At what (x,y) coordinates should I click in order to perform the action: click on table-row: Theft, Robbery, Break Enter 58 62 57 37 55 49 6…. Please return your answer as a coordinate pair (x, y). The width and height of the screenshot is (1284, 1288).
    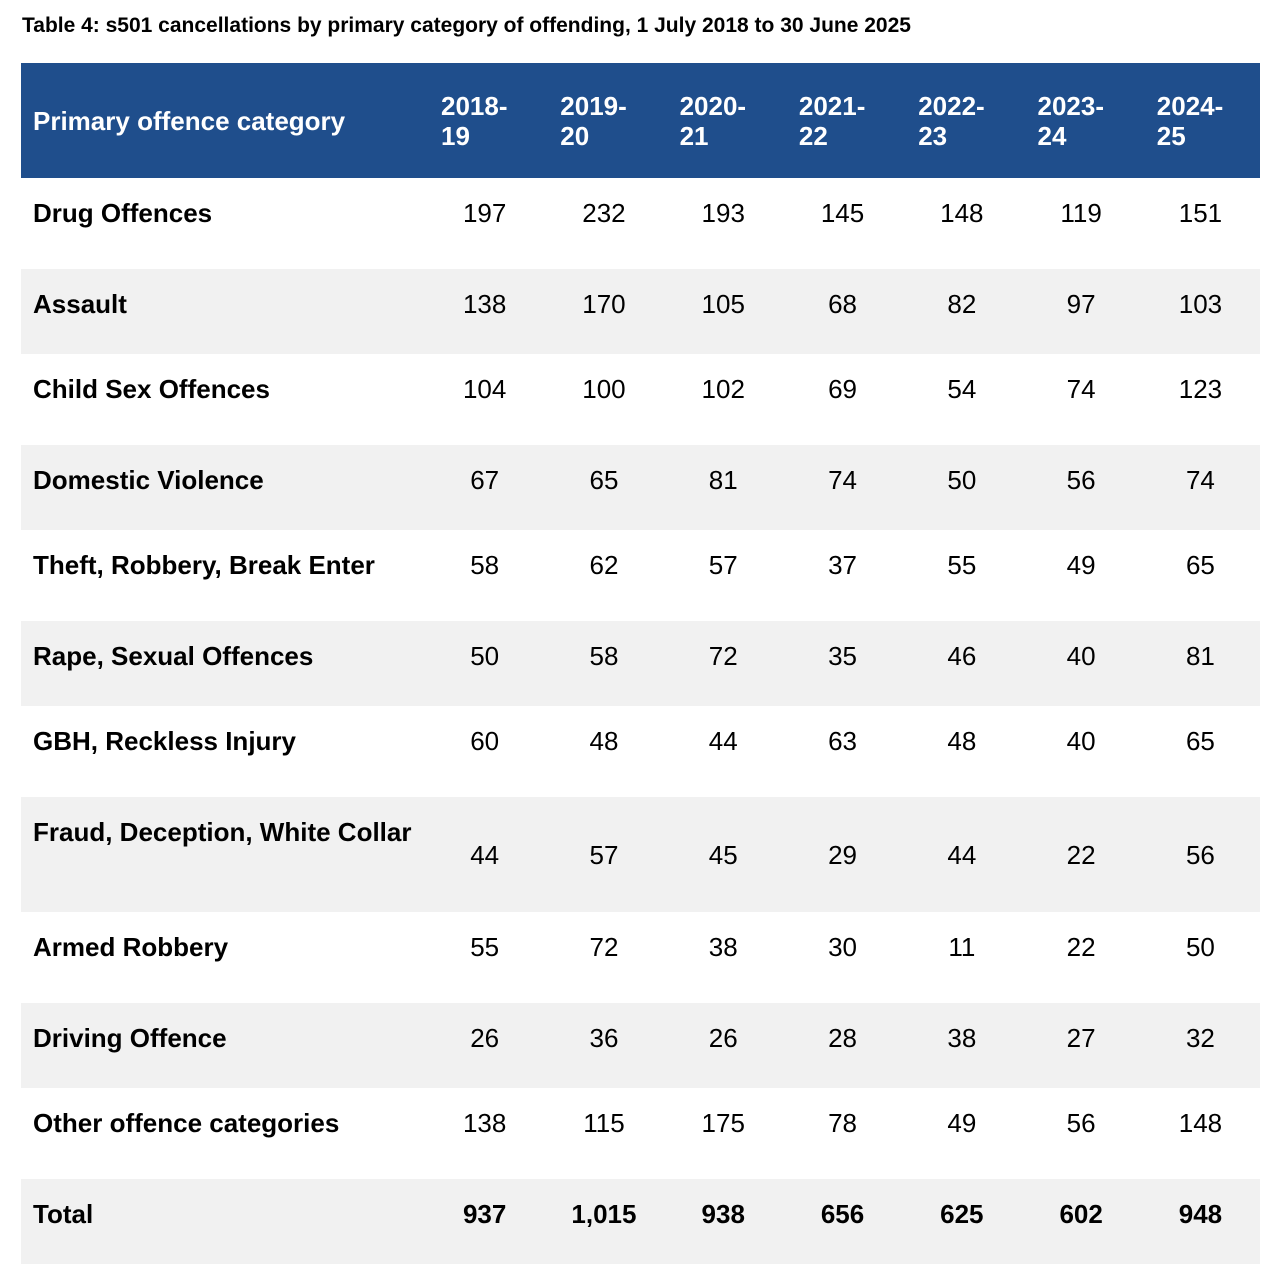
    Looking at the image, I should click on (641, 575).